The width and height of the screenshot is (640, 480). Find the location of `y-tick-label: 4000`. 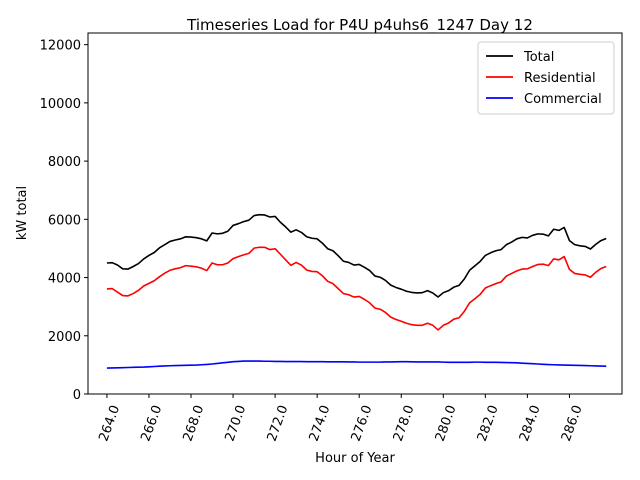

y-tick-label: 4000 is located at coordinates (64, 279).